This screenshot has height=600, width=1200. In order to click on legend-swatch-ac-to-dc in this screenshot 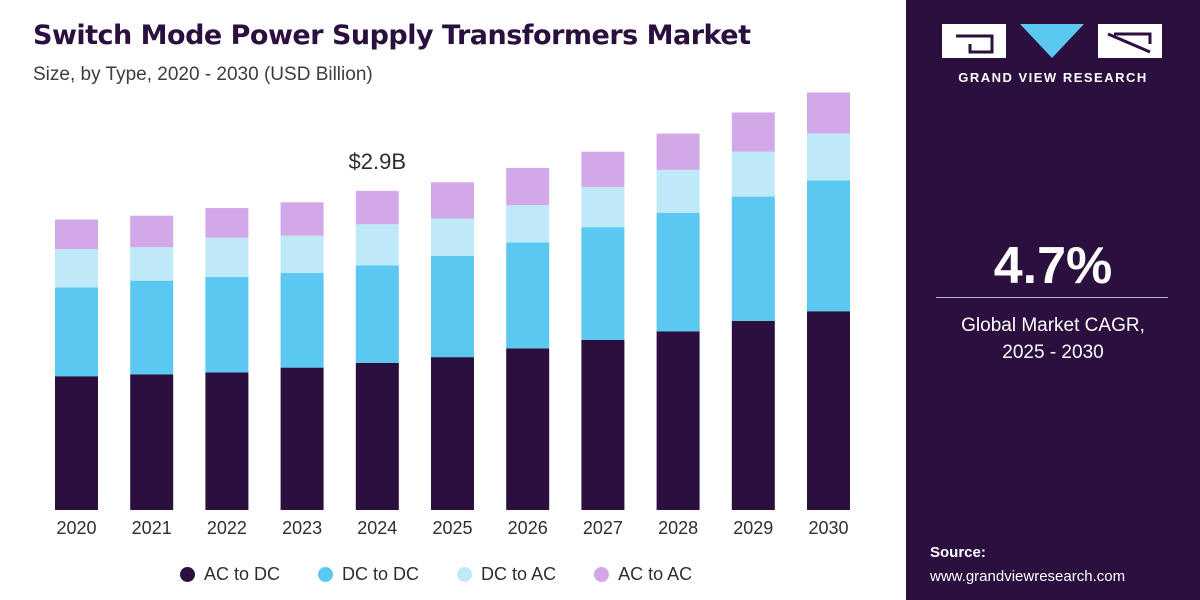, I will do `click(187, 574)`.